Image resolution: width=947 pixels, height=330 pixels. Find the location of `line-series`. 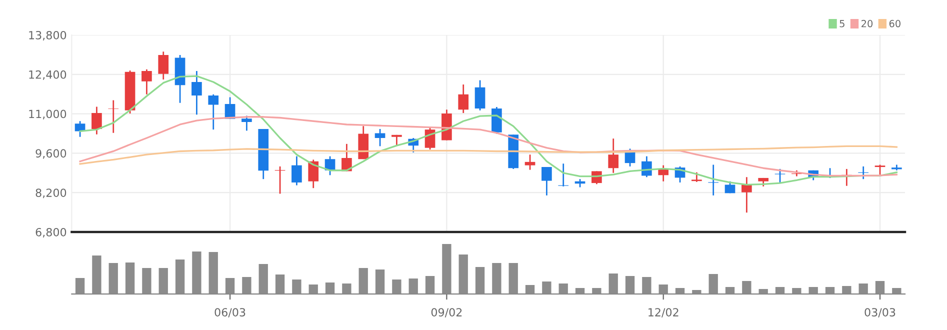

line-series is located at coordinates (488, 155).